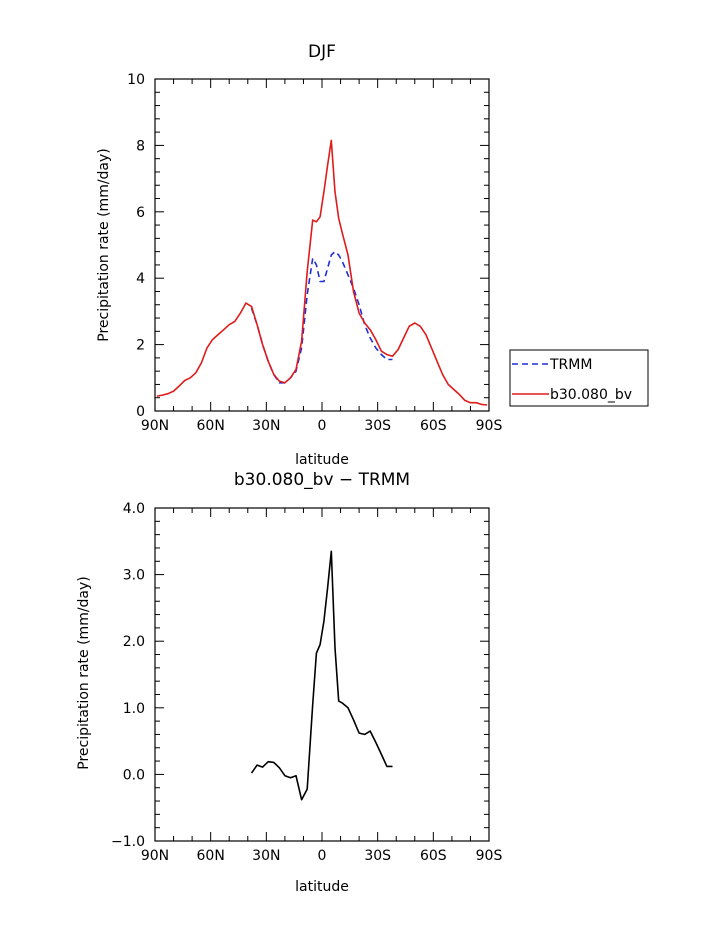 The height and width of the screenshot is (935, 723). What do you see at coordinates (140, 146) in the screenshot?
I see `y-tick-label: 8` at bounding box center [140, 146].